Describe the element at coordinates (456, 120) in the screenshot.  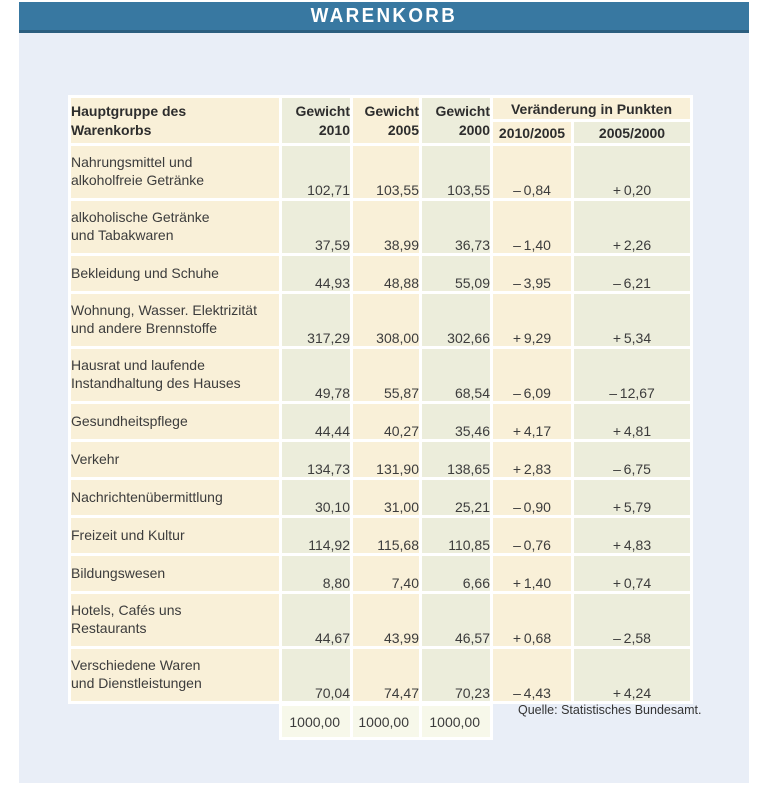
I see `col-header-gewicht-2000: Gewicht 2000` at that location.